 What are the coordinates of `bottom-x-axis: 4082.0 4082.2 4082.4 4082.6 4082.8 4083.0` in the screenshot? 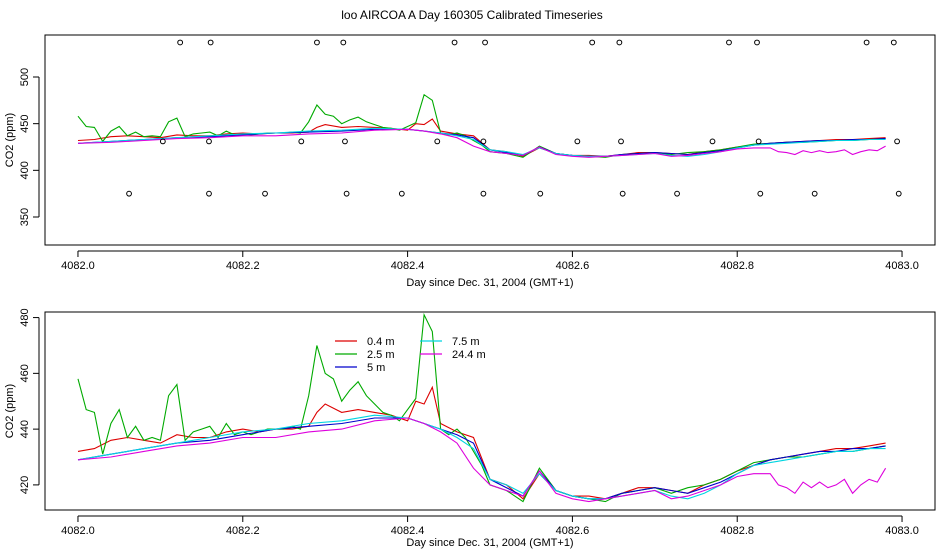 It's located at (490, 526).